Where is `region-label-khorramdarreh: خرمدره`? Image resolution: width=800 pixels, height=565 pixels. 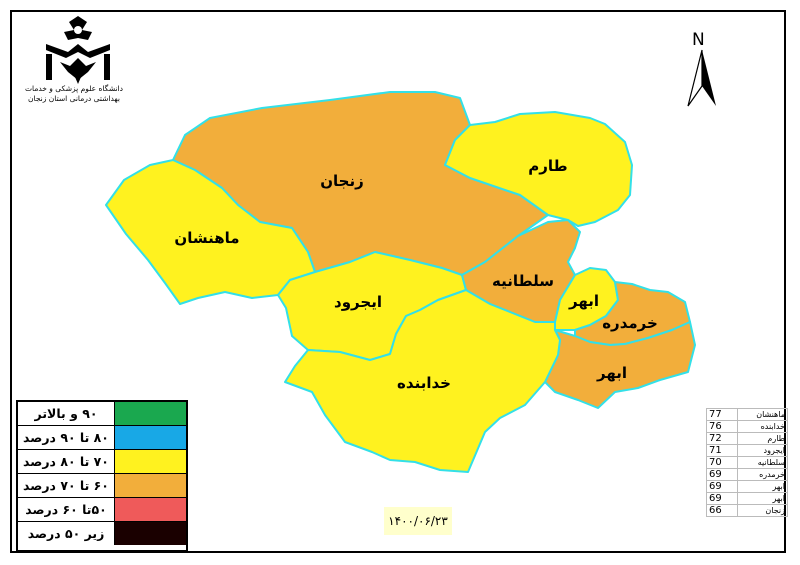
region-label-khorramdarreh: خرمدره is located at coordinates (630, 323).